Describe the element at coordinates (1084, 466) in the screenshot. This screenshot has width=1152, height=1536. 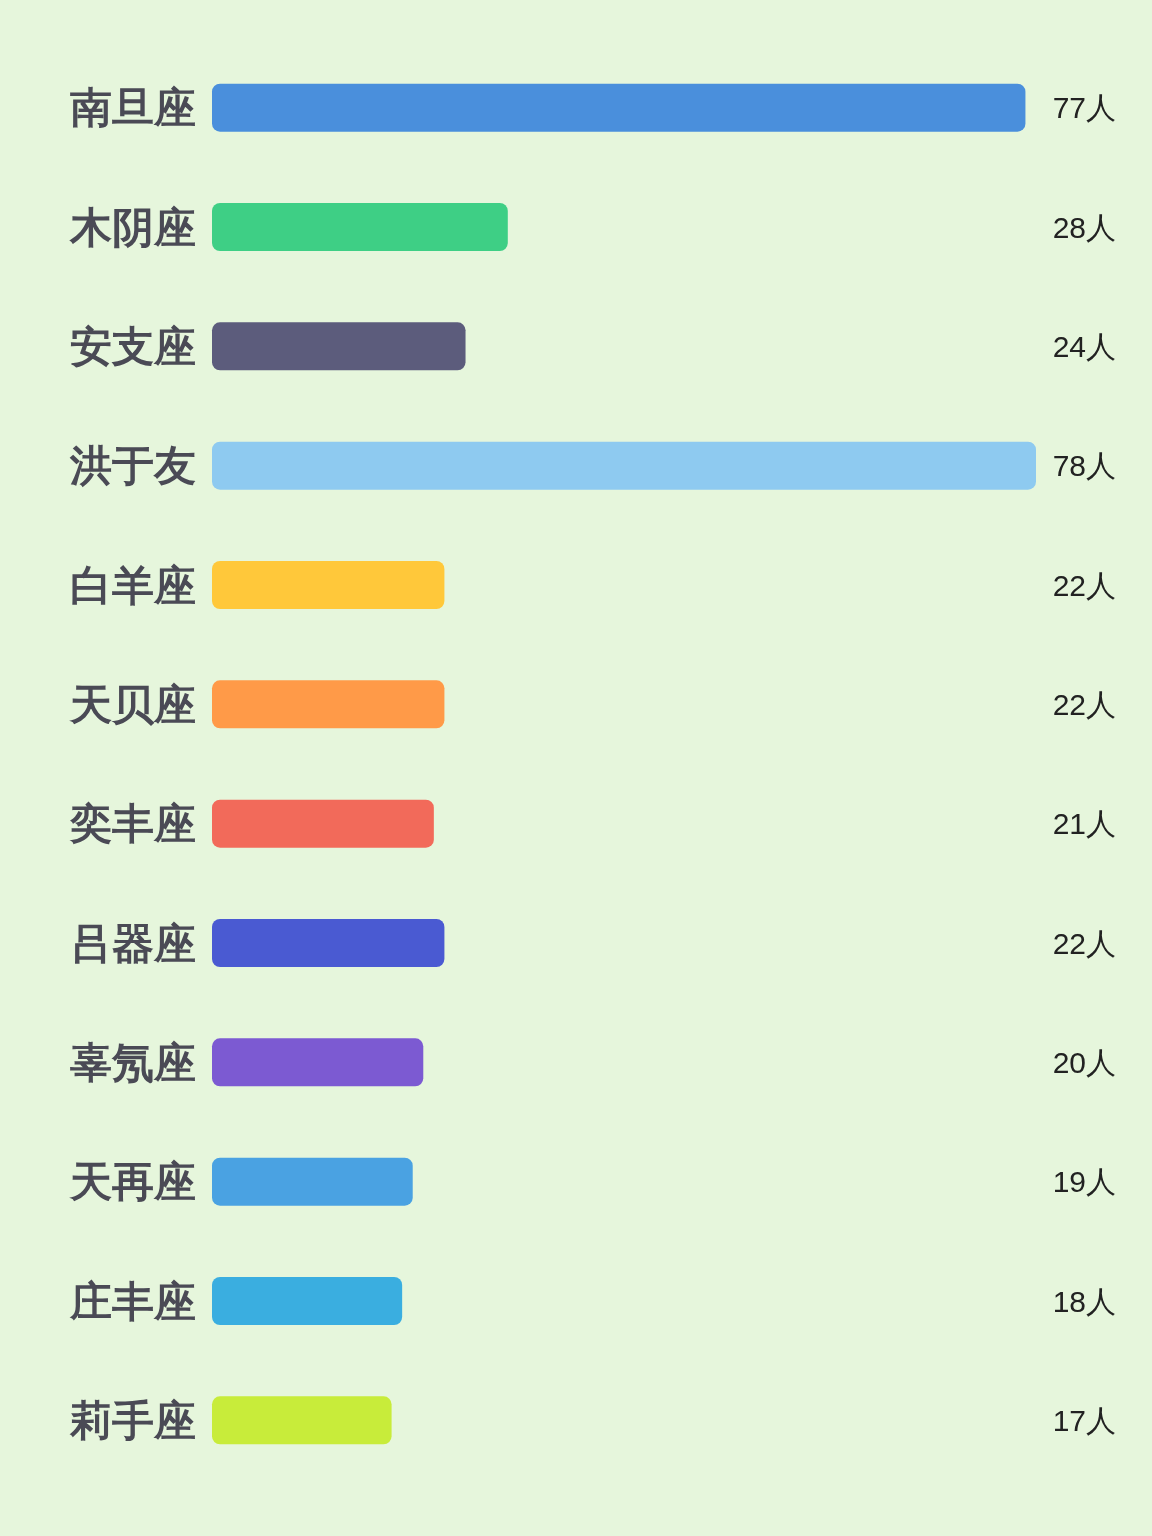
I see `data-label: 78人` at that location.